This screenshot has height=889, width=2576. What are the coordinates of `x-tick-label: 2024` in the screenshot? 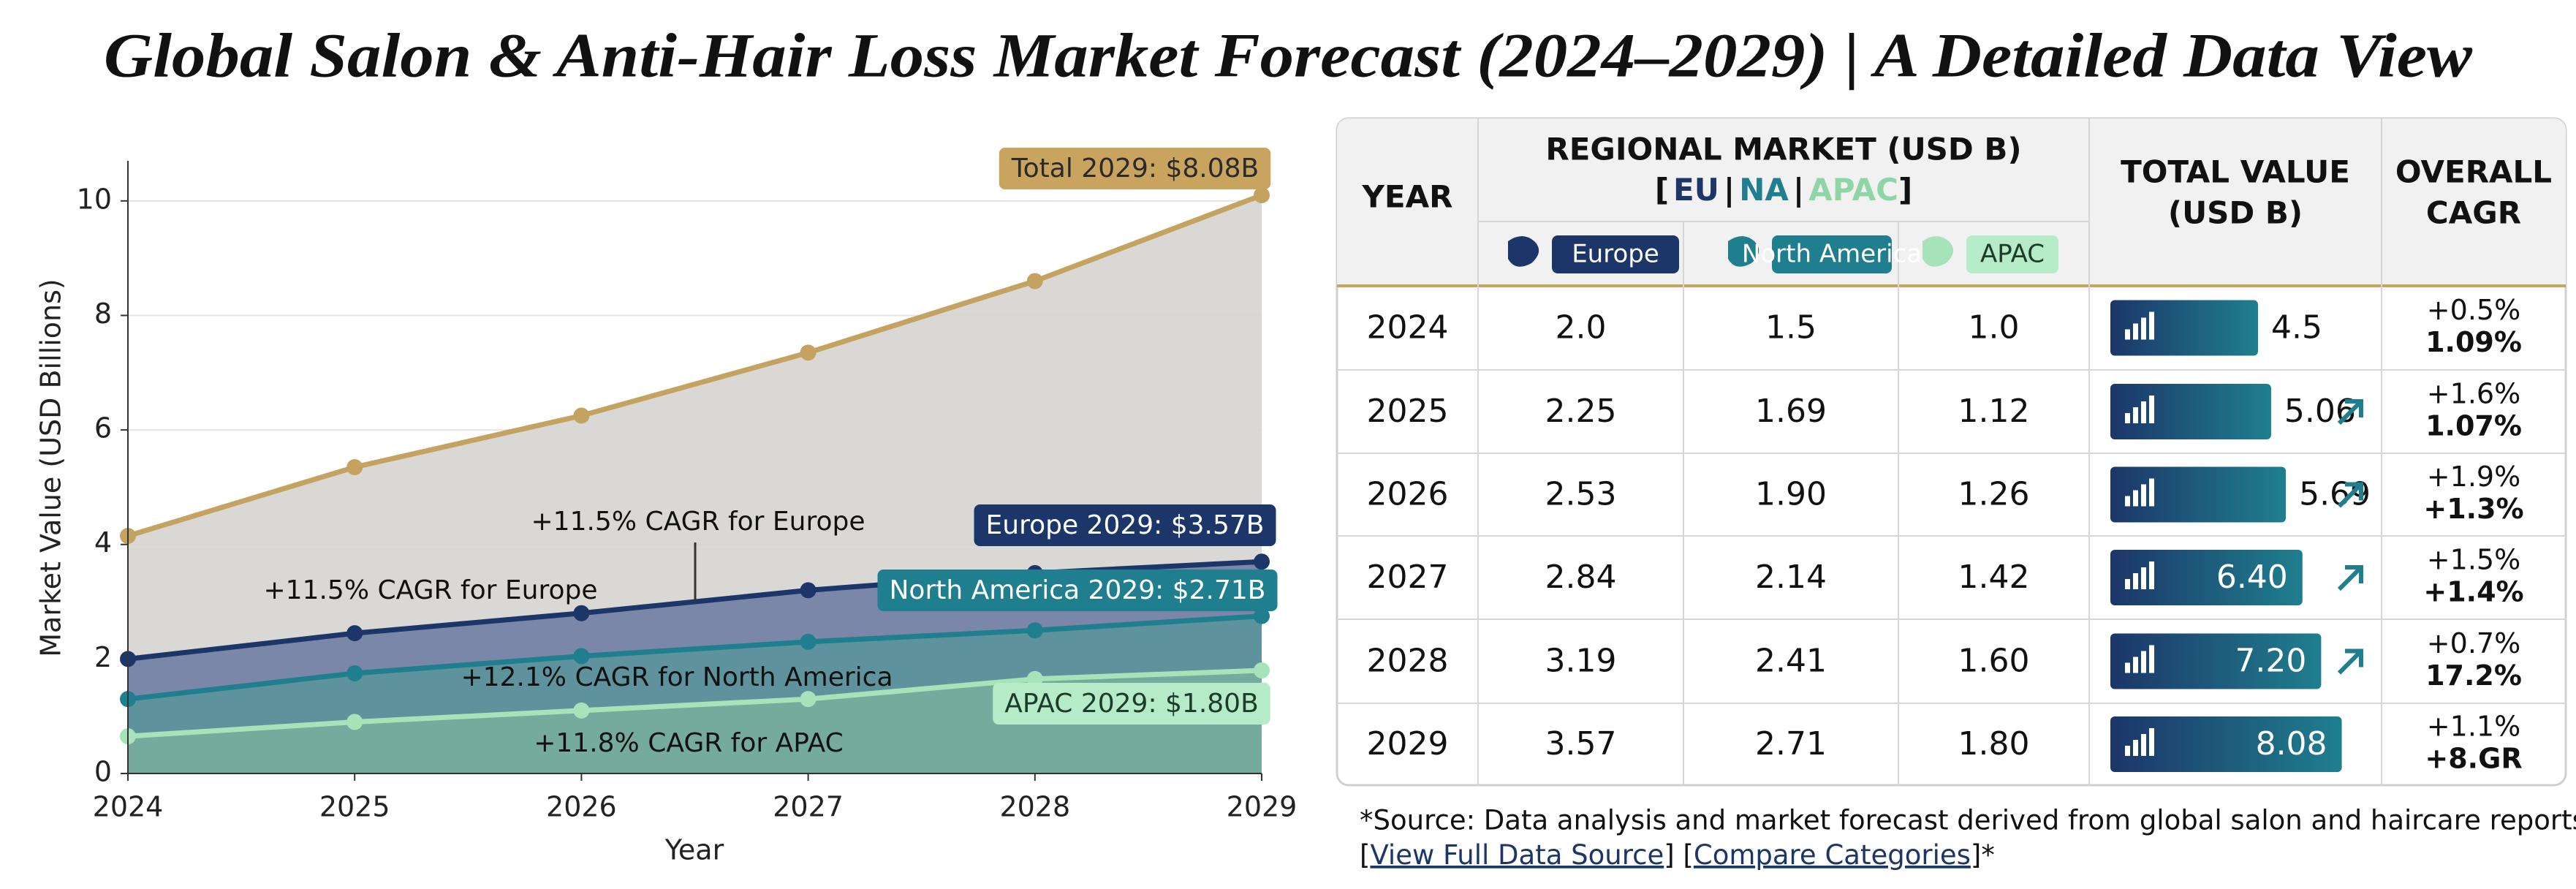 It's located at (128, 807).